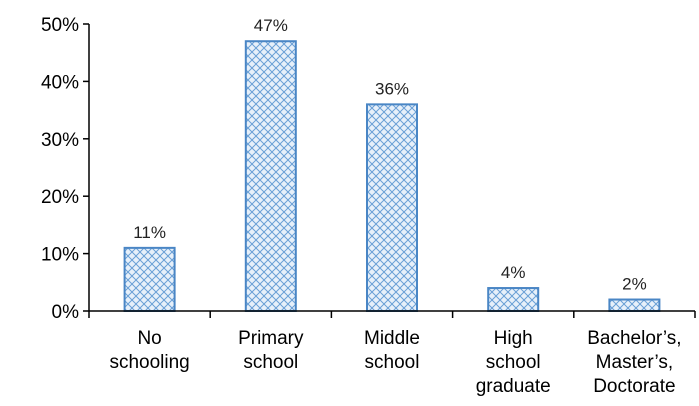 This screenshot has width=699, height=406. I want to click on x-tick-label-line: graduate, so click(513, 386).